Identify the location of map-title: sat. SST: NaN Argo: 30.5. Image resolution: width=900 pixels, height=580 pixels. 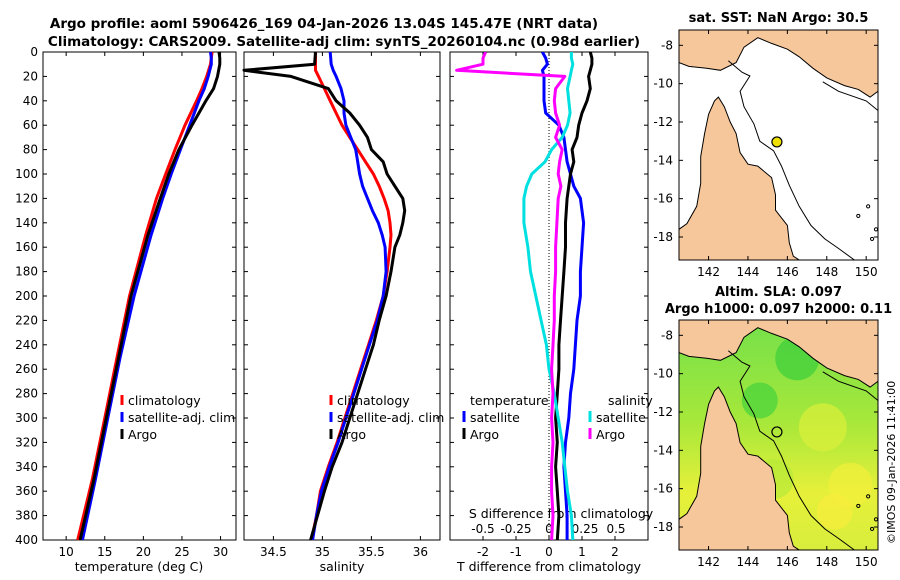
(779, 18).